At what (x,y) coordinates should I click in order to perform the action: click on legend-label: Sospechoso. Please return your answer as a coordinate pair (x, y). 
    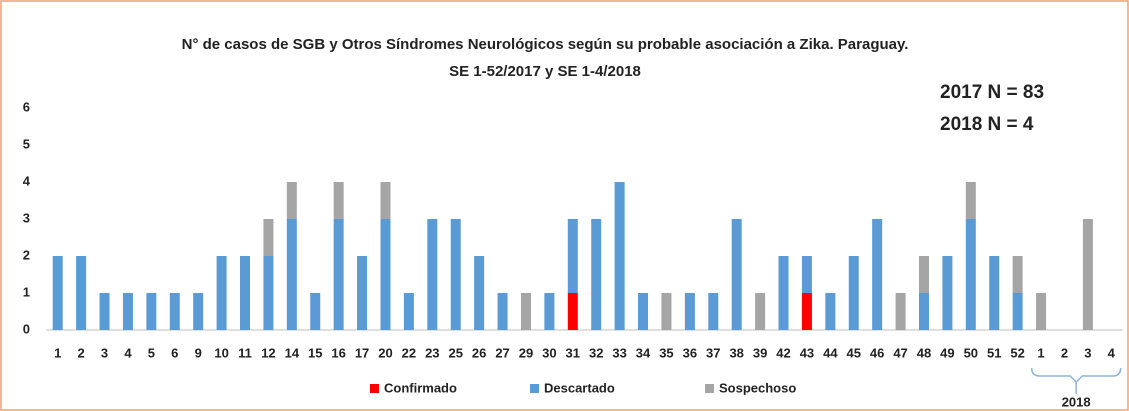
    Looking at the image, I should click on (757, 387).